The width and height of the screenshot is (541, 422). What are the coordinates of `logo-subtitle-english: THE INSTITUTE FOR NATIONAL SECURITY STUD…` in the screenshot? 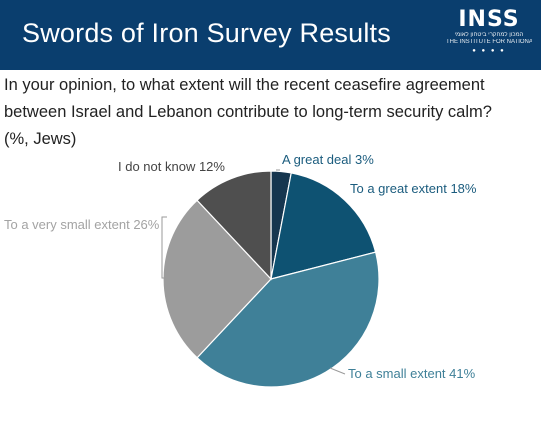 It's located at (489, 42).